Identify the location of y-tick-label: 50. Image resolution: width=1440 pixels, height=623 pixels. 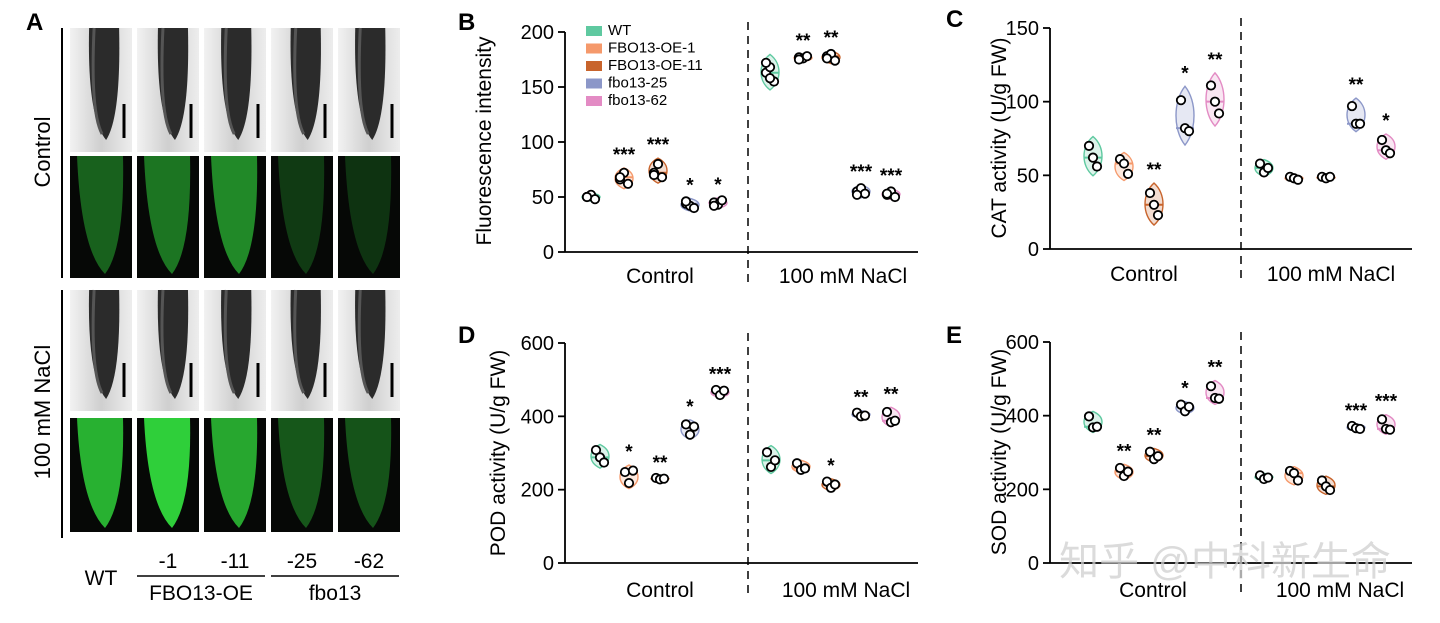
(1028, 176).